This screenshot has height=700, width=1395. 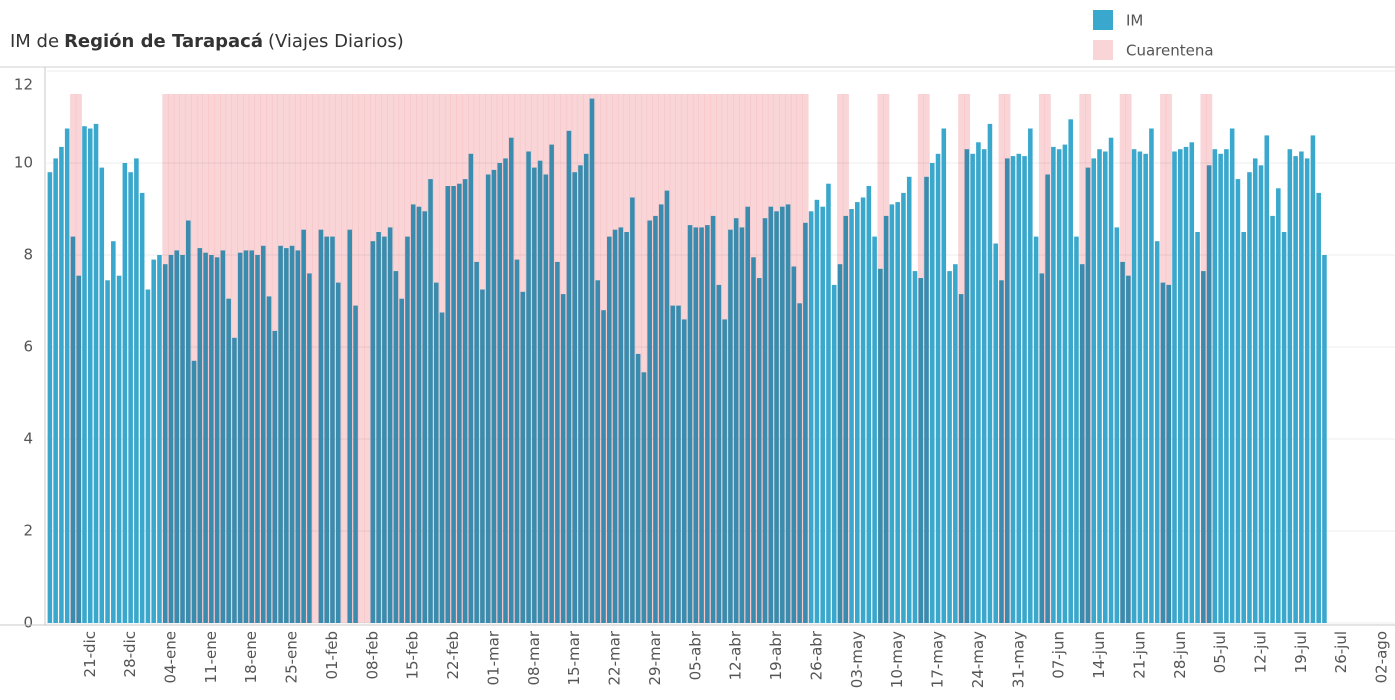 What do you see at coordinates (816, 655) in the screenshot?
I see `x-tick-label: 26-abr` at bounding box center [816, 655].